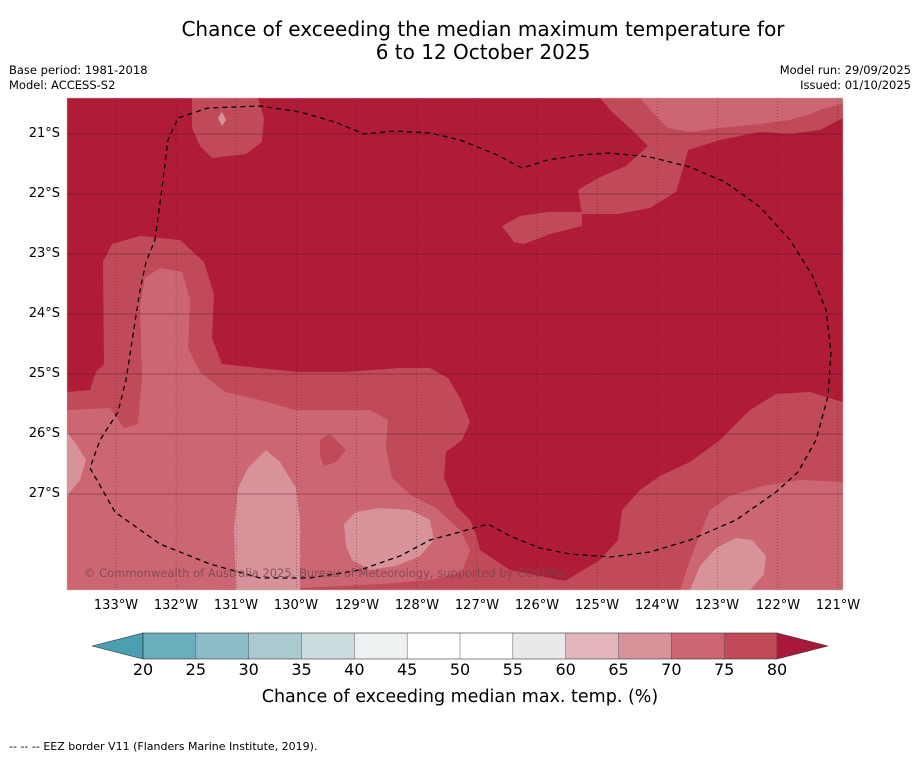 This screenshot has height=758, width=919. What do you see at coordinates (248, 669) in the screenshot?
I see `colorbar-tick: 30` at bounding box center [248, 669].